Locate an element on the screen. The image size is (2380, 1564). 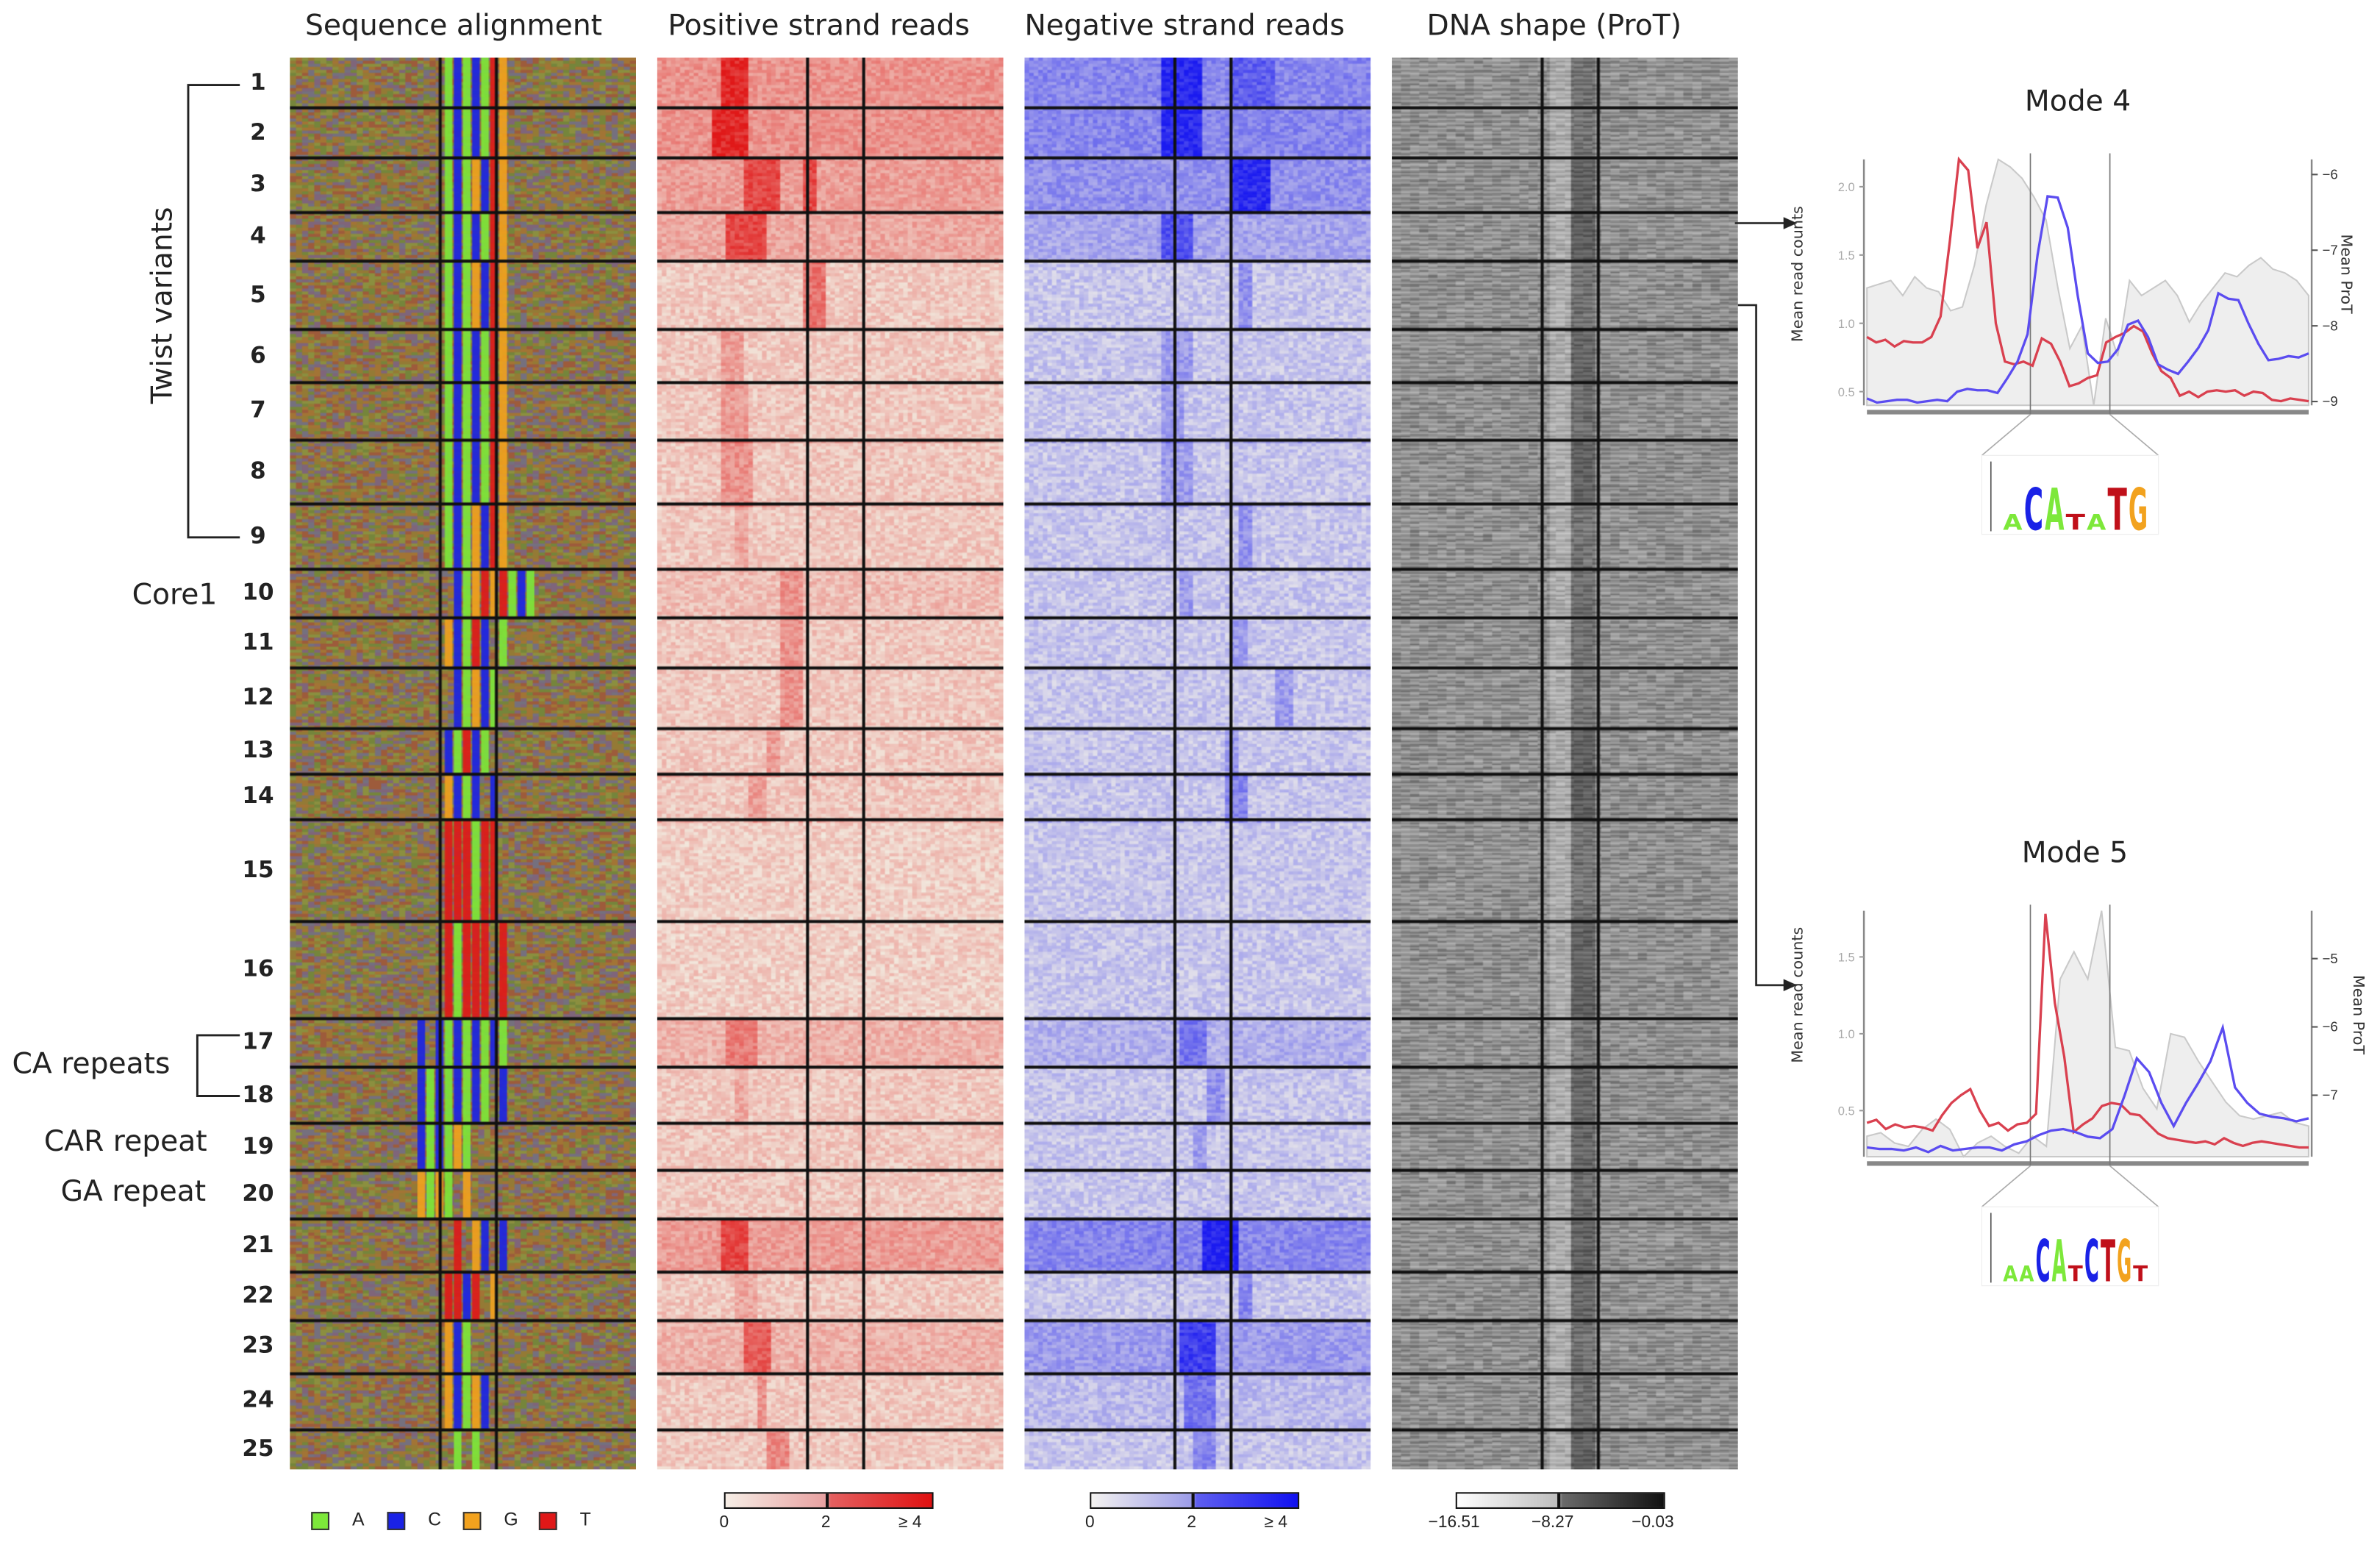
title-sequence-alignment: Sequence alignment is located at coordinates (453, 26).